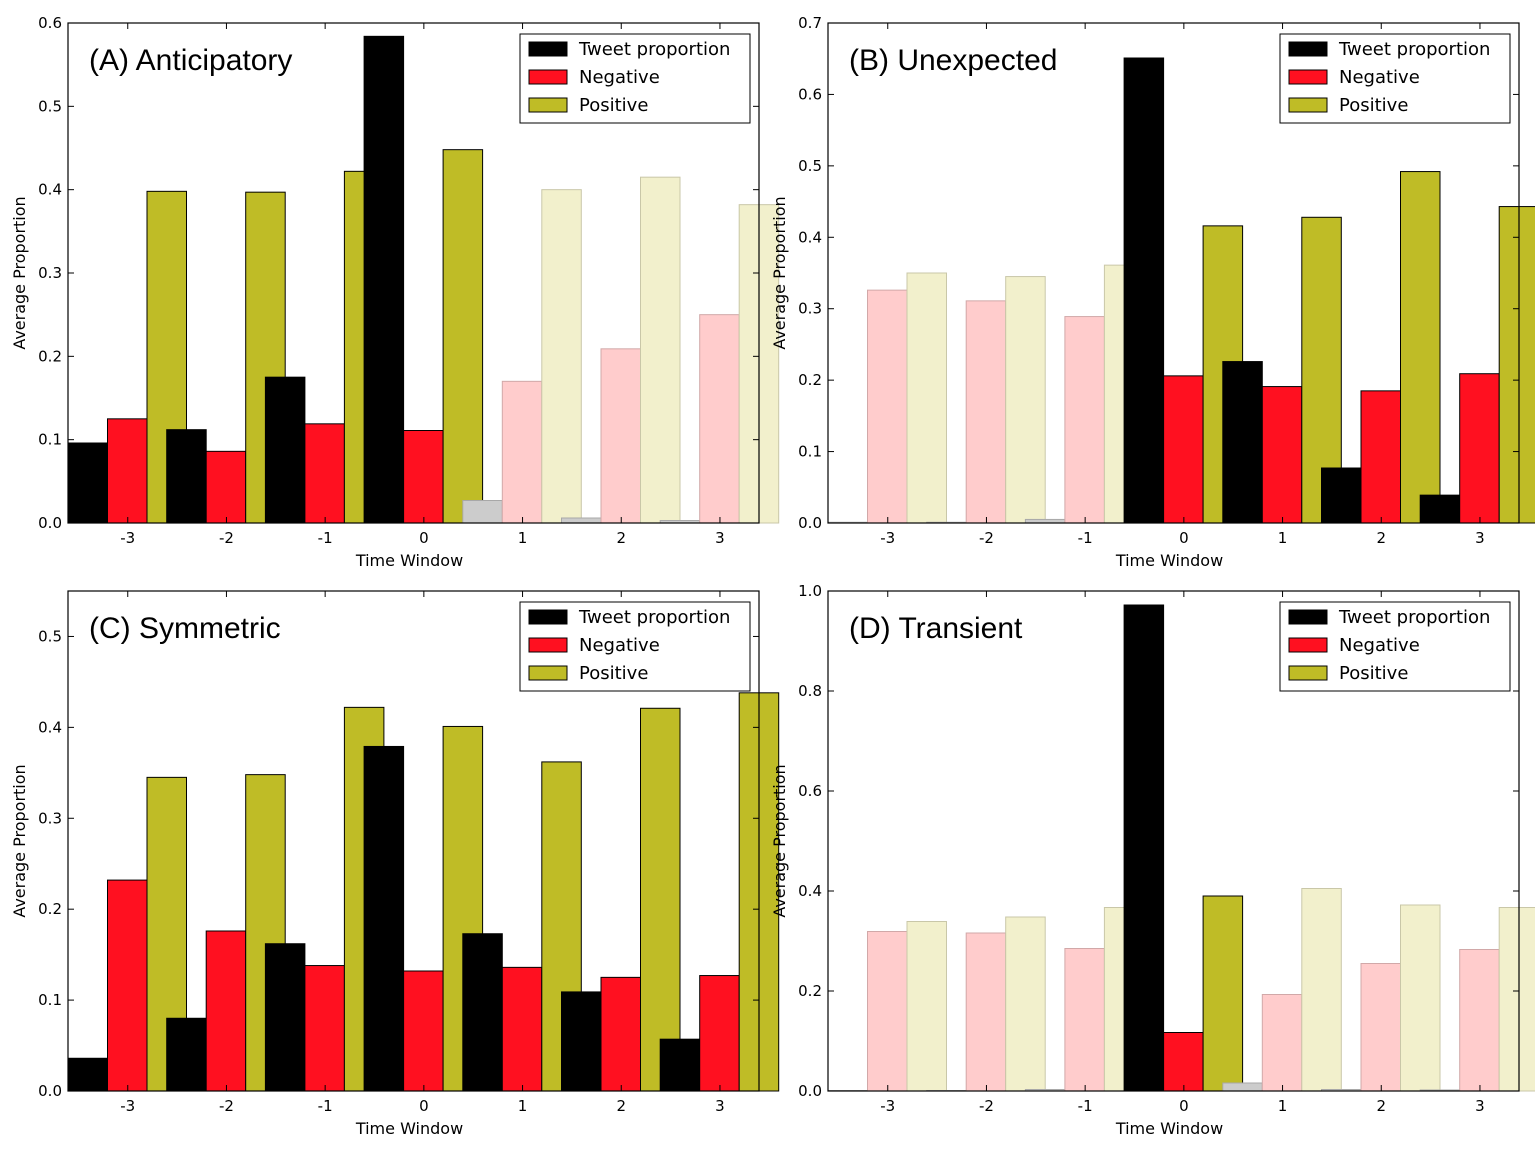  I want to click on x-tick-label: -3, so click(127, 538).